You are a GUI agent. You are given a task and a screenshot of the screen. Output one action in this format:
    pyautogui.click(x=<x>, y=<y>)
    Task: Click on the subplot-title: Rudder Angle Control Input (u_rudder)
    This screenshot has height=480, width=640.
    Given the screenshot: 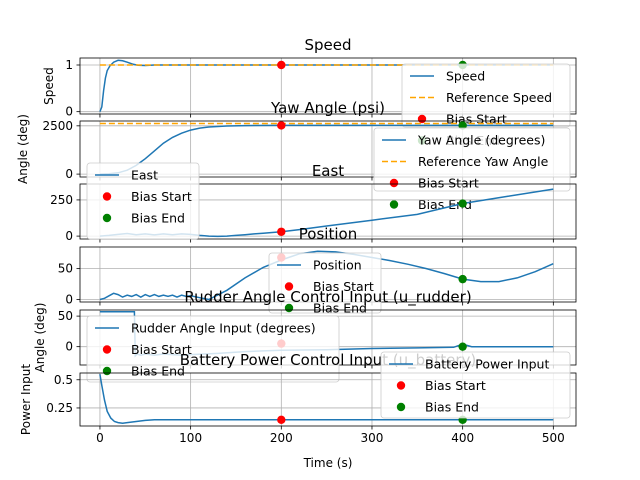 What is the action you would take?
    pyautogui.click(x=327, y=297)
    